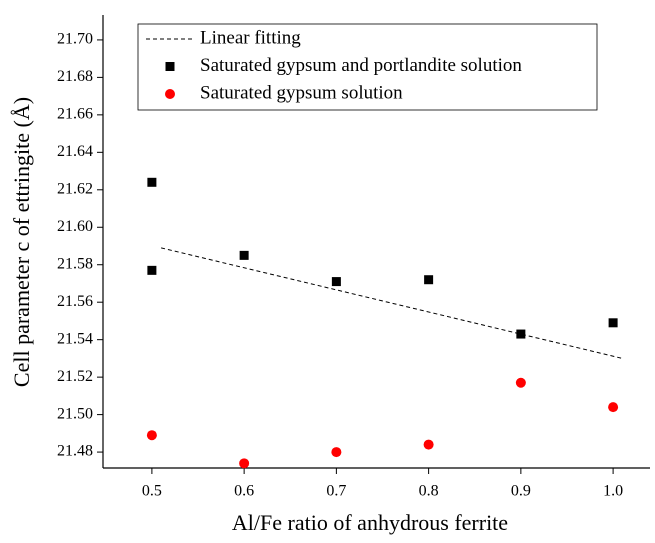  I want to click on x-axis-label: Al/Fe ratio of anhydrous ferrite, so click(370, 522).